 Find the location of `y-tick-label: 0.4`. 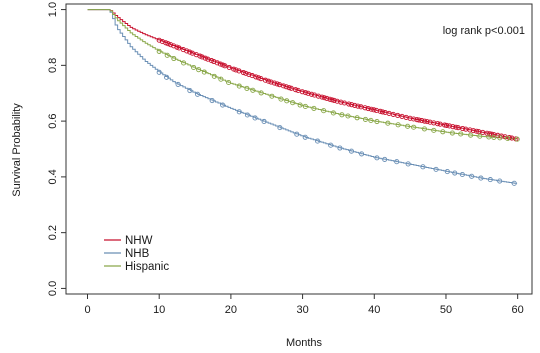

y-tick-label: 0.4 is located at coordinates (53, 176).